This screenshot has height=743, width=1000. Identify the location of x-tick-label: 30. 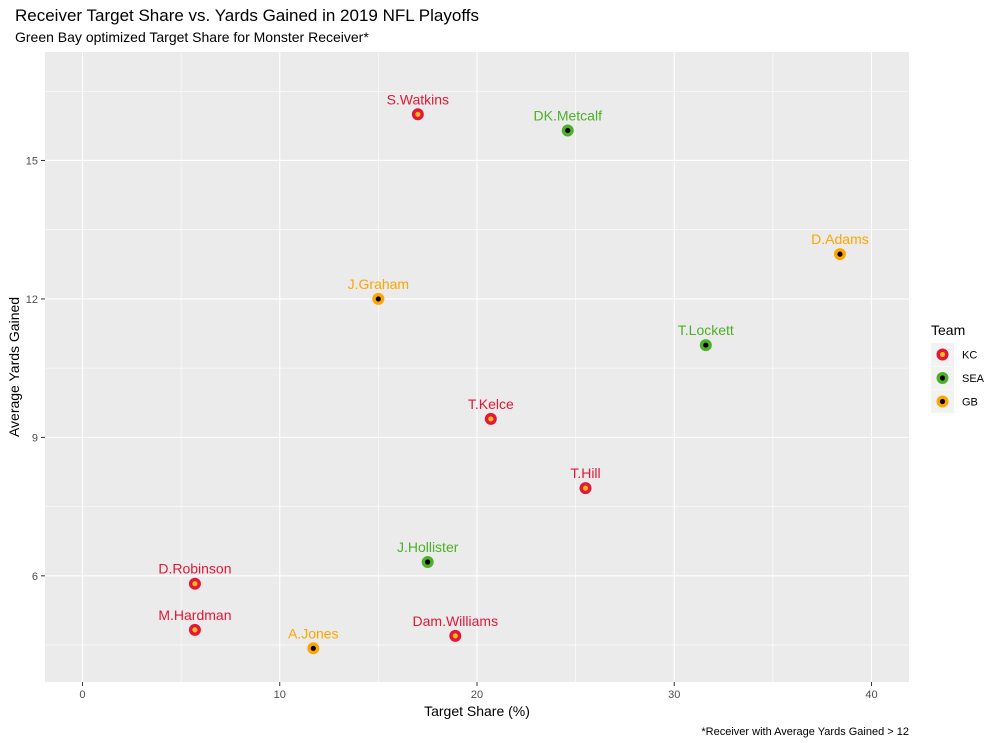
(674, 695).